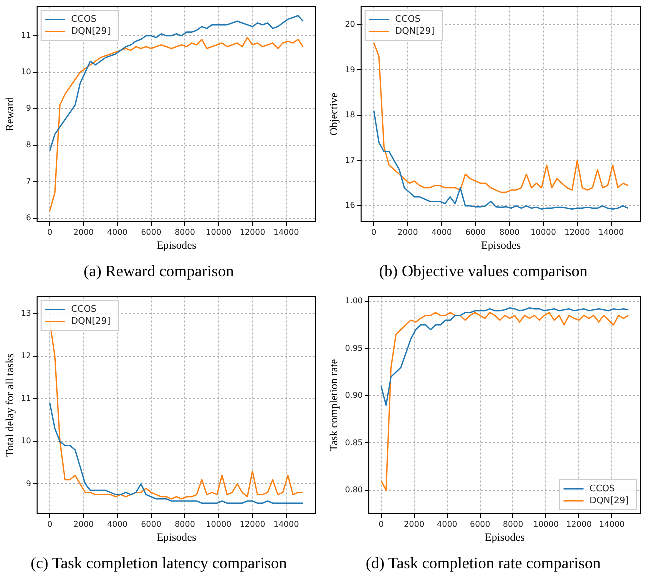 This screenshot has width=649, height=582. What do you see at coordinates (159, 564) in the screenshot?
I see `text: (c) Task completion latency comparison` at bounding box center [159, 564].